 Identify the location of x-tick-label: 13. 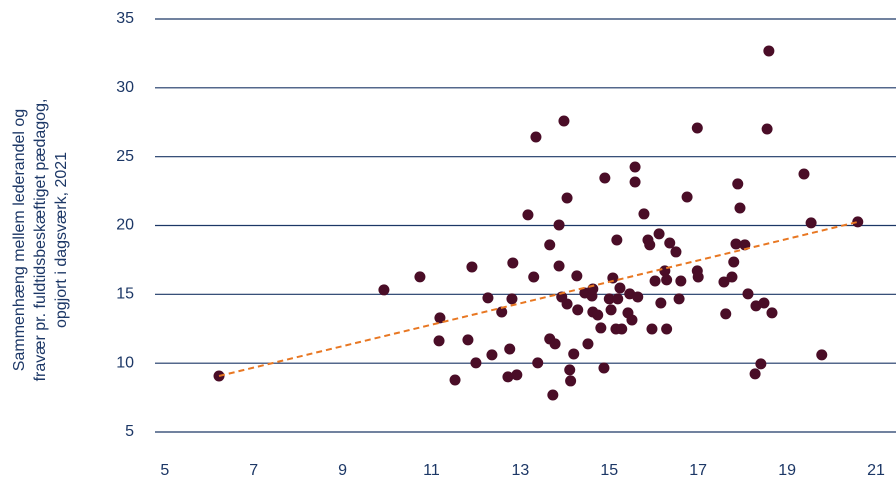
(520, 470).